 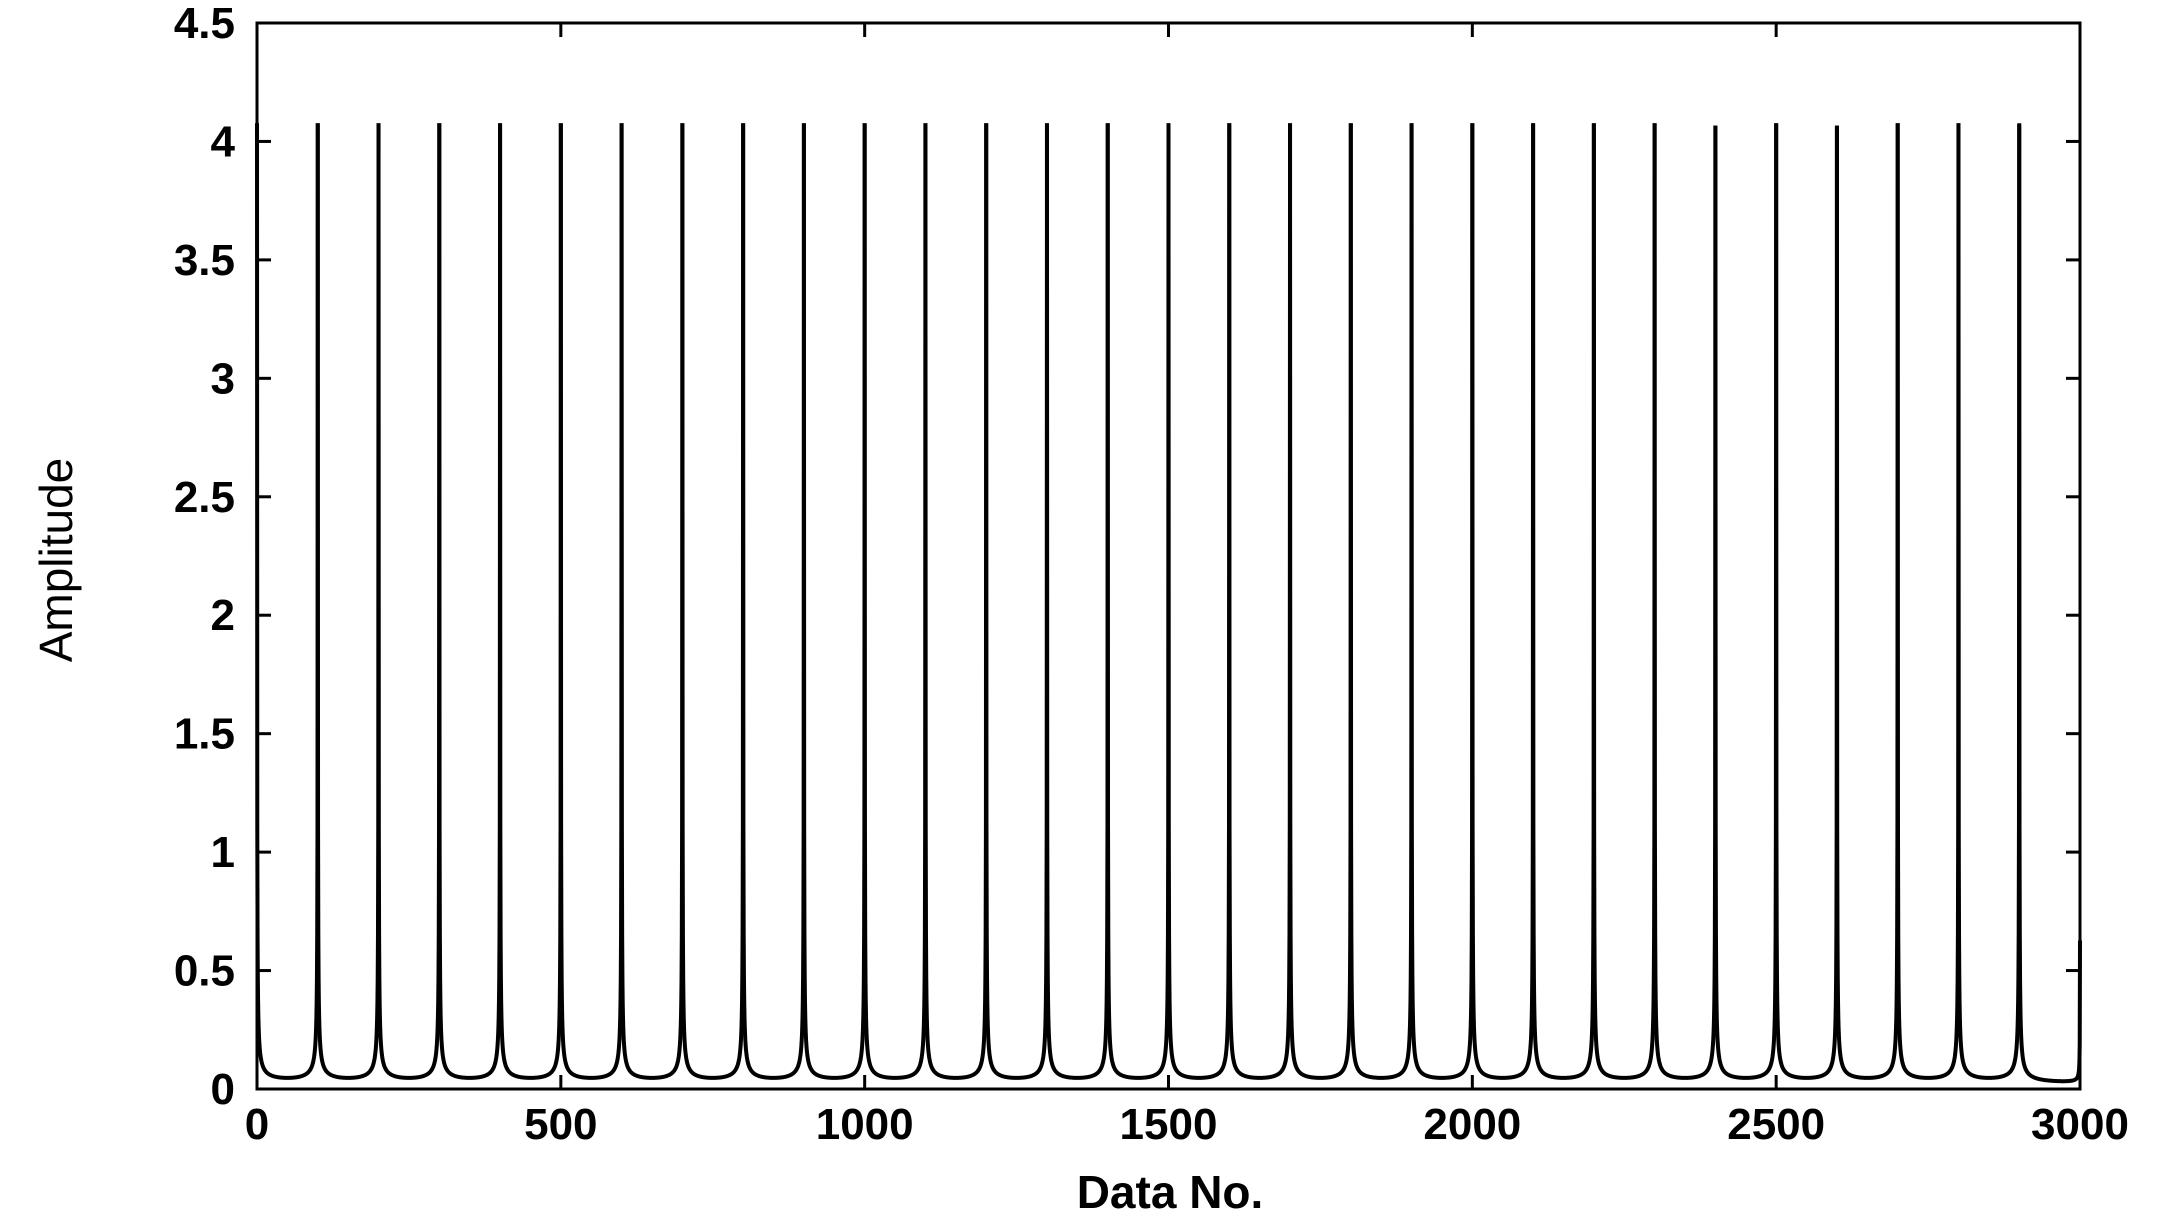 What do you see at coordinates (204, 734) in the screenshot?
I see `y-tick-label: 1.5` at bounding box center [204, 734].